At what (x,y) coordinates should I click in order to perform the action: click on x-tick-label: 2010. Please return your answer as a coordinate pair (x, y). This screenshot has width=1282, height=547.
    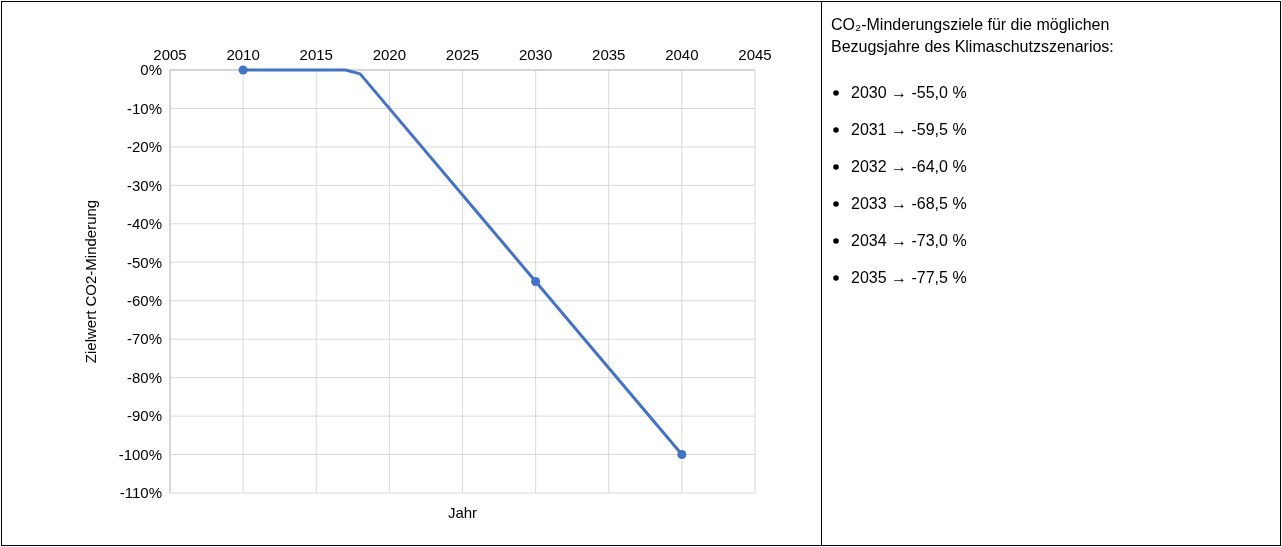
    Looking at the image, I should click on (243, 54).